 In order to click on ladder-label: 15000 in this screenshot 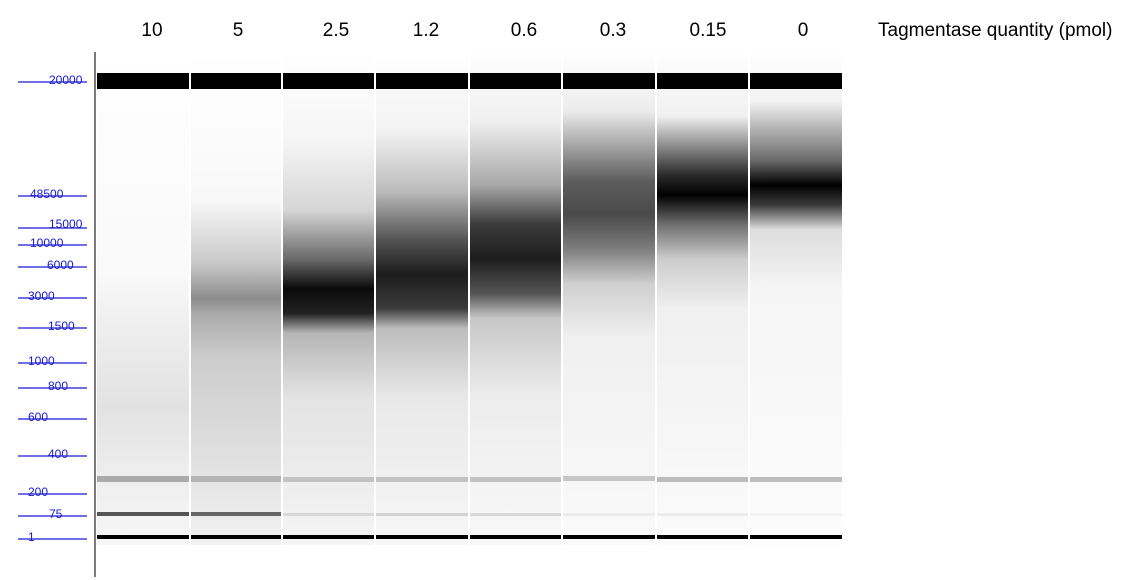, I will do `click(66, 224)`.